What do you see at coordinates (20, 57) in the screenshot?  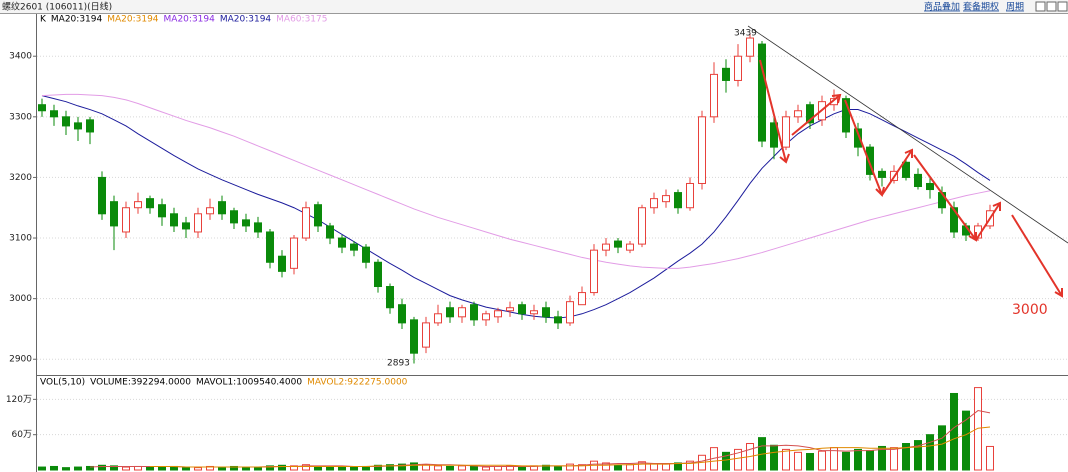 I see `y-tick-label: 3400` at bounding box center [20, 57].